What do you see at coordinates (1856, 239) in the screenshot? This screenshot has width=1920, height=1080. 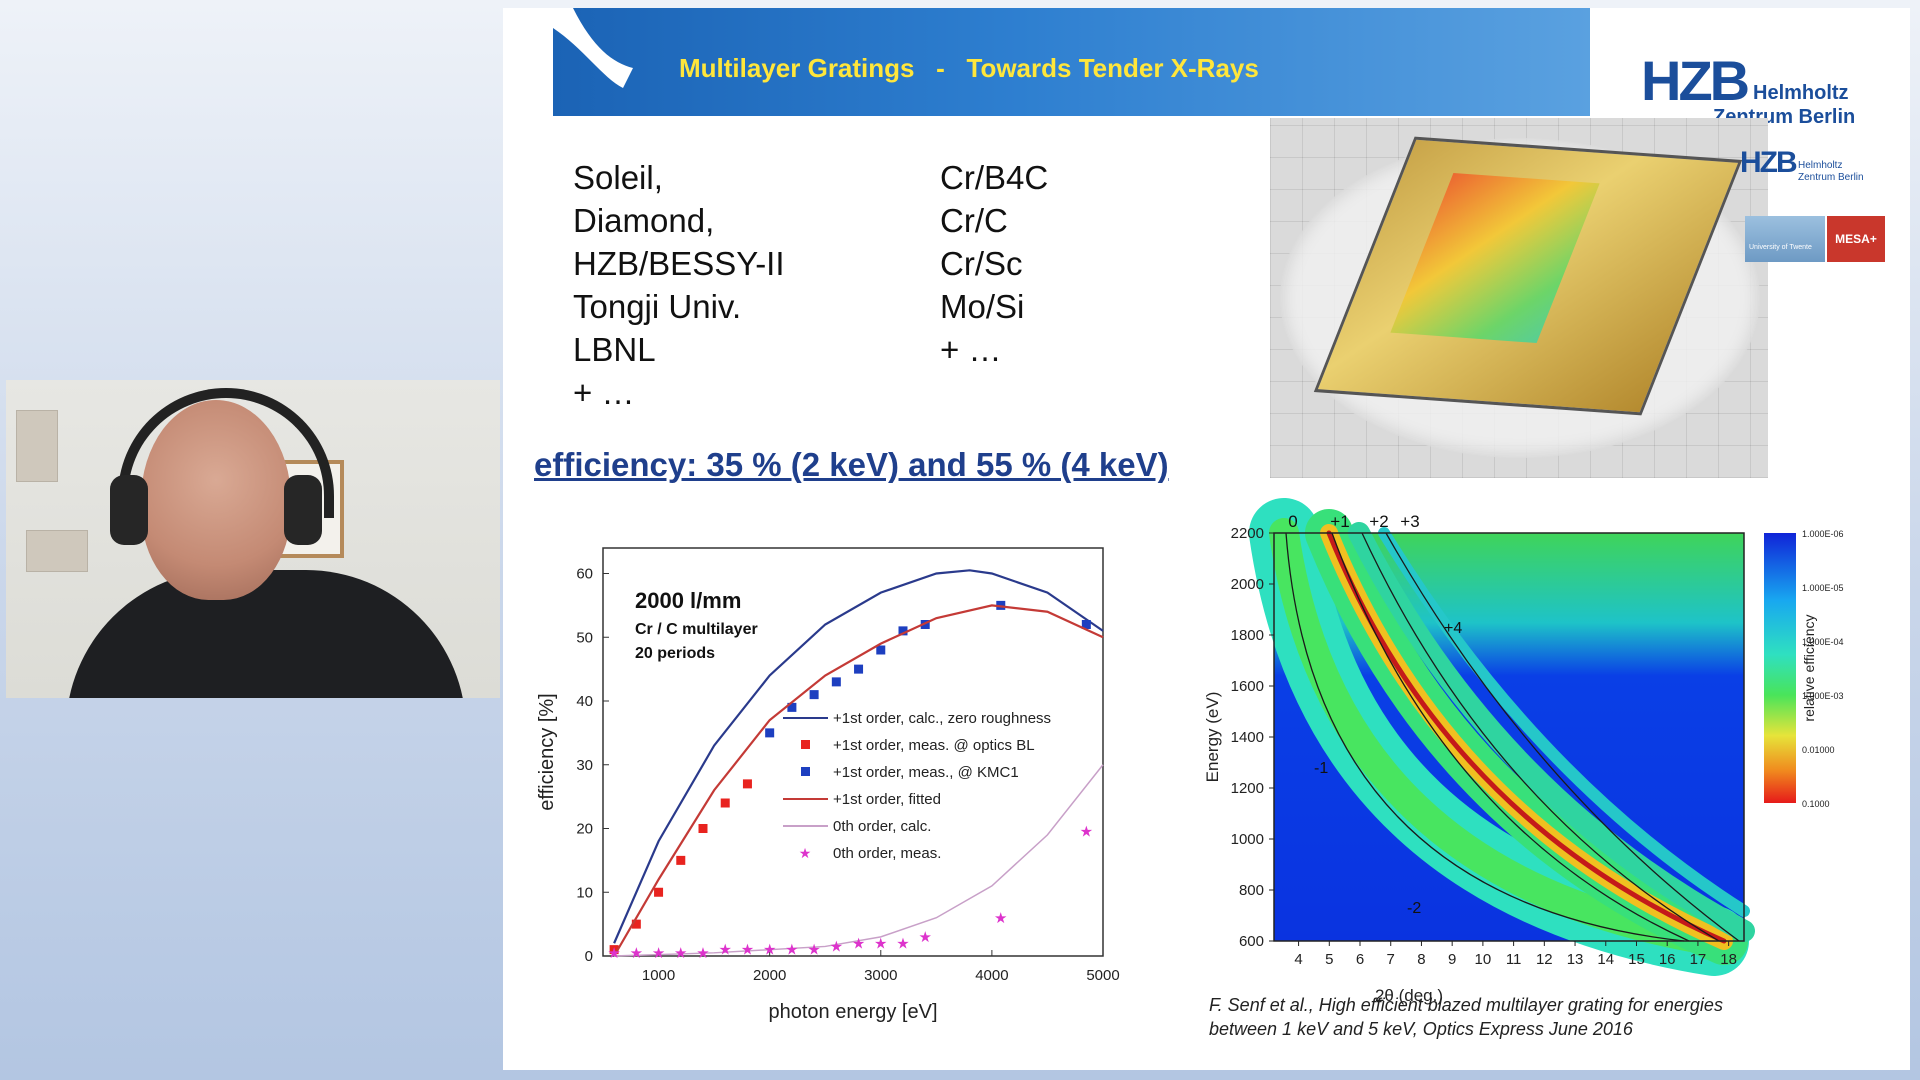 I see `mesa-badge: MESA+` at bounding box center [1856, 239].